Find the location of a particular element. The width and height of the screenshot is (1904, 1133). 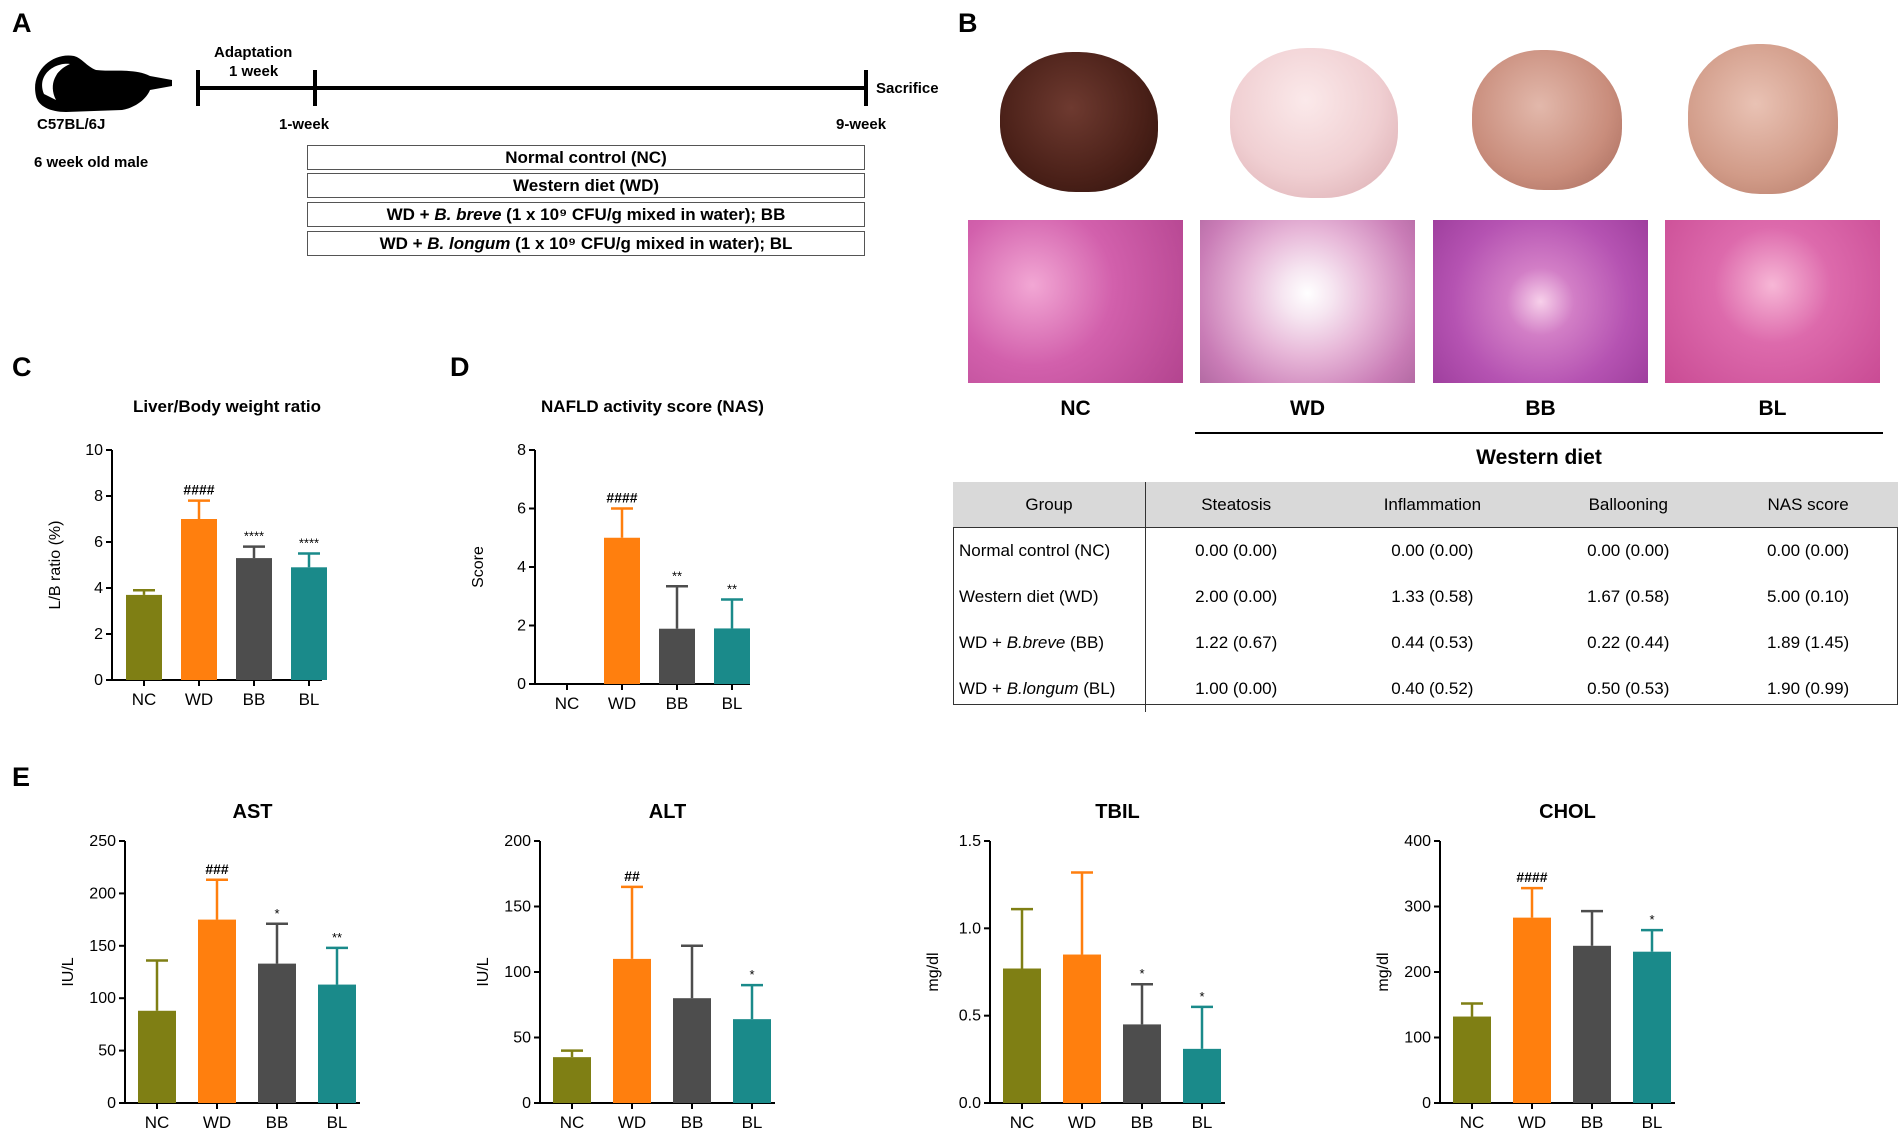

nas-cell: 1.22 (0.67) is located at coordinates (1236, 642).